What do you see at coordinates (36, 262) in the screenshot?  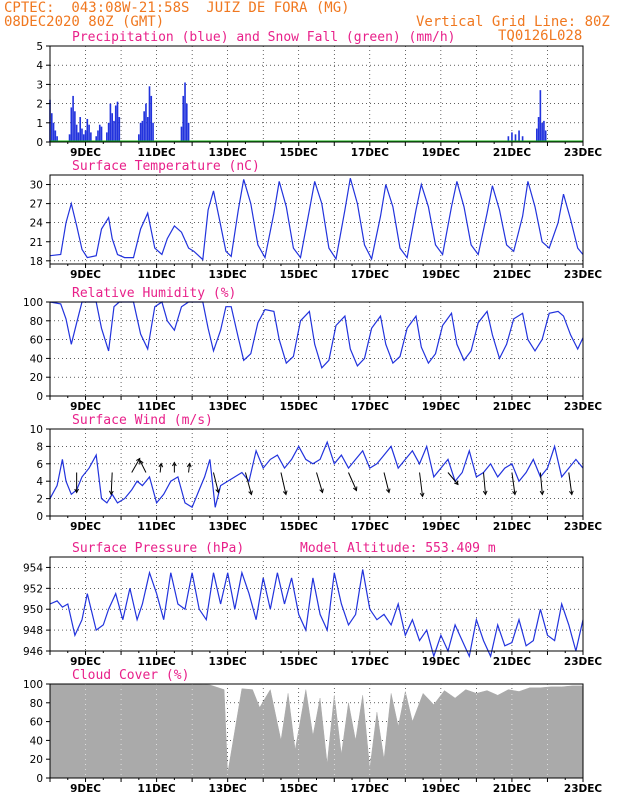 I see `y-tick-label: 18` at bounding box center [36, 262].